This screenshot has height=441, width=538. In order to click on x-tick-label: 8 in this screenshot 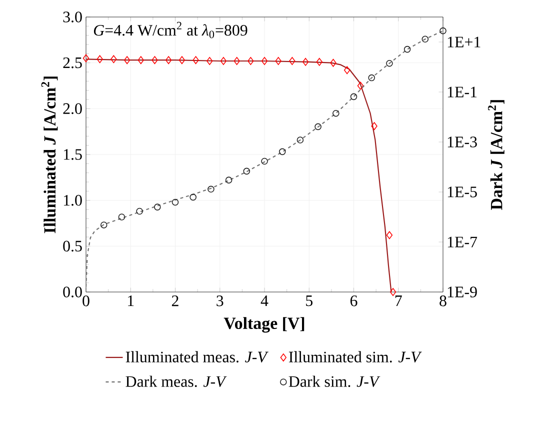, I will do `click(443, 301)`.